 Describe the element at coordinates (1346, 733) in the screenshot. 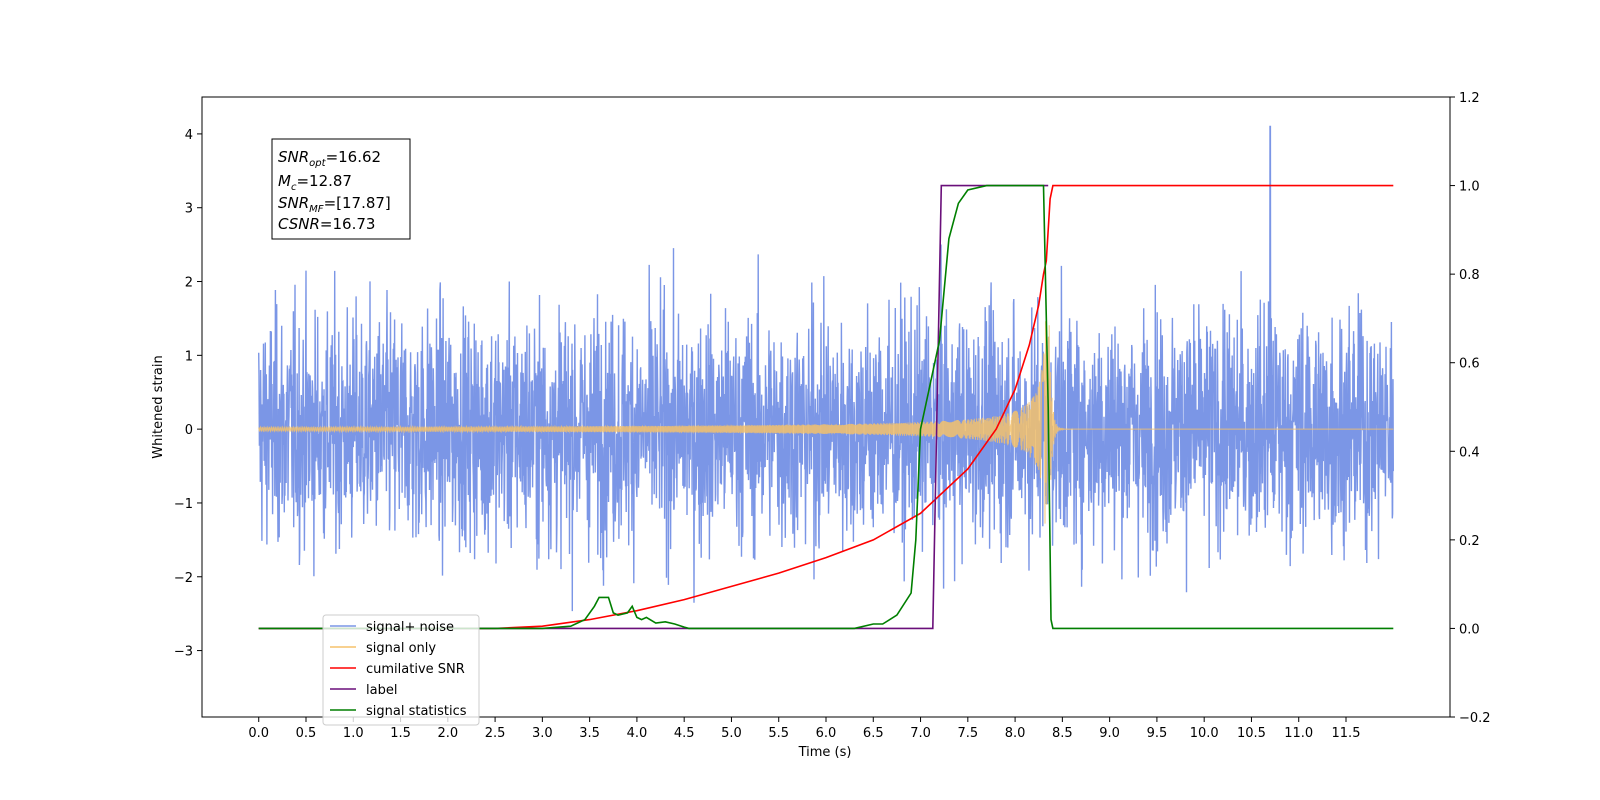

I see `x-tick-label: 11.5` at that location.